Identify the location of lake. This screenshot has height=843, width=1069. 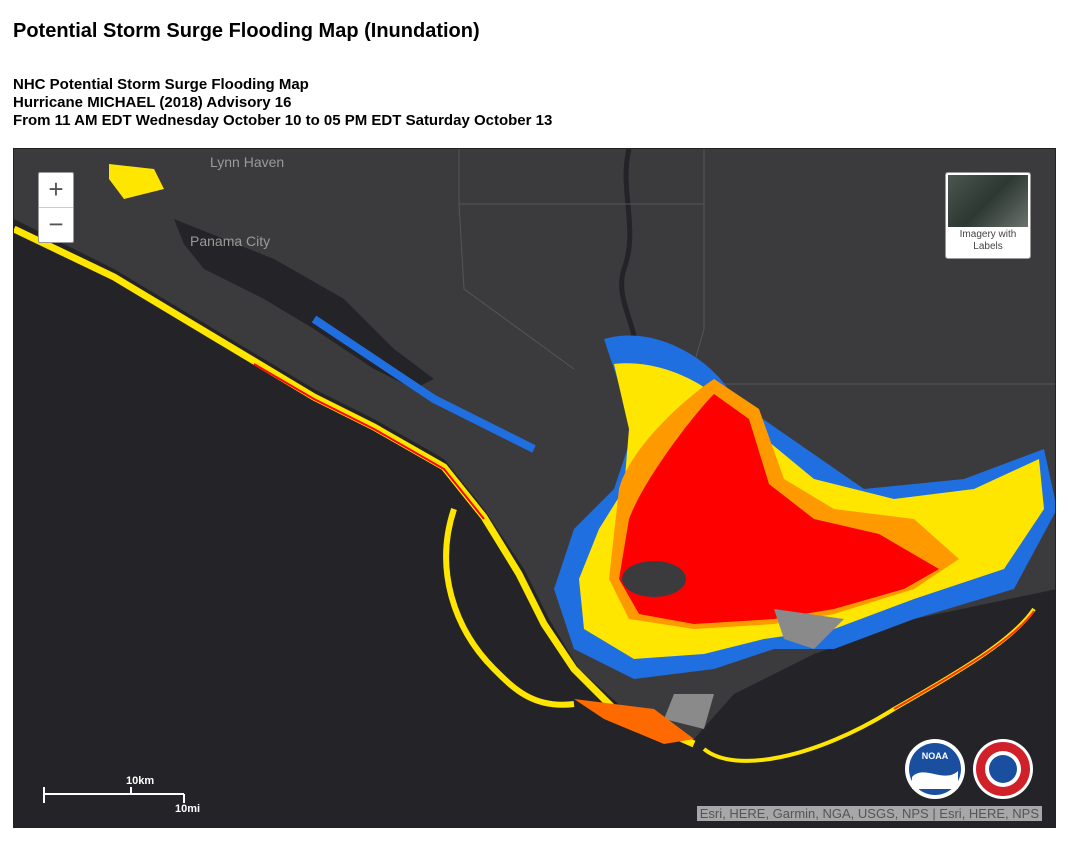
(654, 579).